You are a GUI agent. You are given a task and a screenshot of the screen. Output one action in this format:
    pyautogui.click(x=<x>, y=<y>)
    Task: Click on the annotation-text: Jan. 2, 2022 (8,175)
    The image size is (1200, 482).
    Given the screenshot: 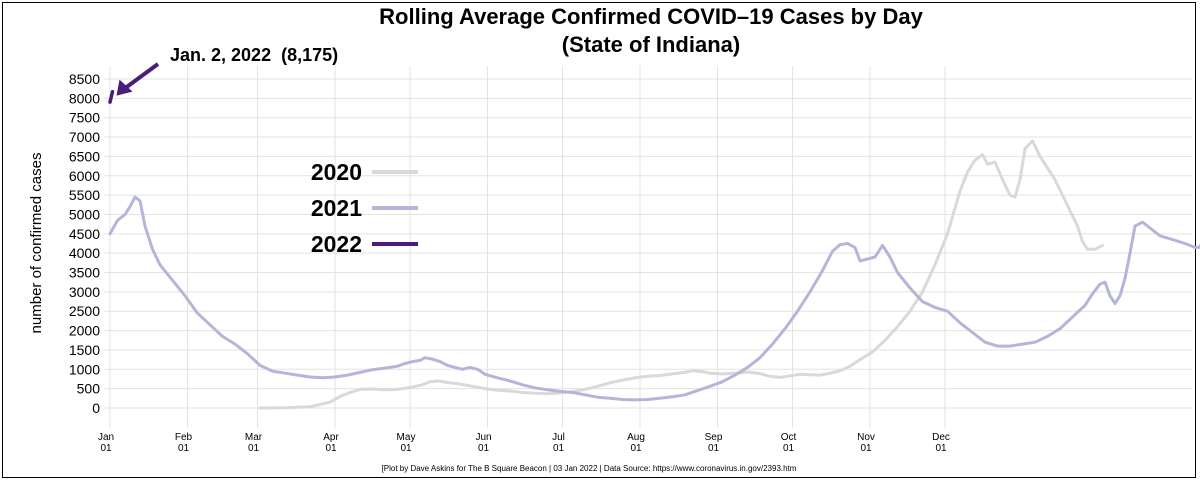 What is the action you would take?
    pyautogui.click(x=254, y=55)
    